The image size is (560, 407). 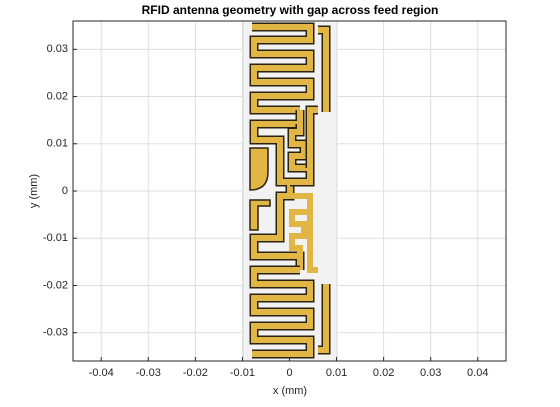 What do you see at coordinates (148, 373) in the screenshot?
I see `x-tick-label: -0.03` at bounding box center [148, 373].